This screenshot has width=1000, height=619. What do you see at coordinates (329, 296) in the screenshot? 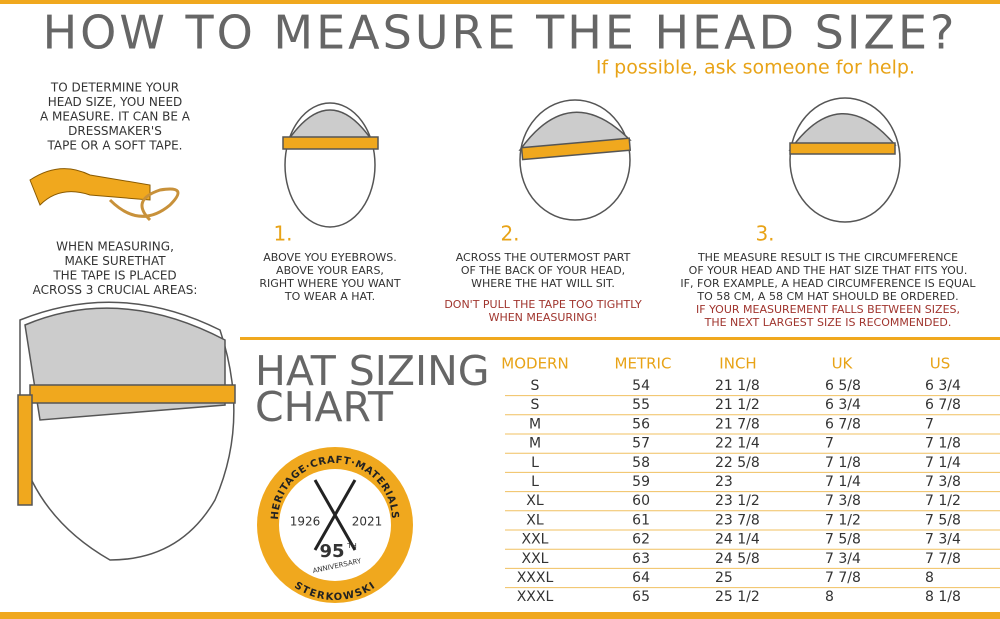
I see `step-line: TO WEAR A HAT.` at bounding box center [329, 296].